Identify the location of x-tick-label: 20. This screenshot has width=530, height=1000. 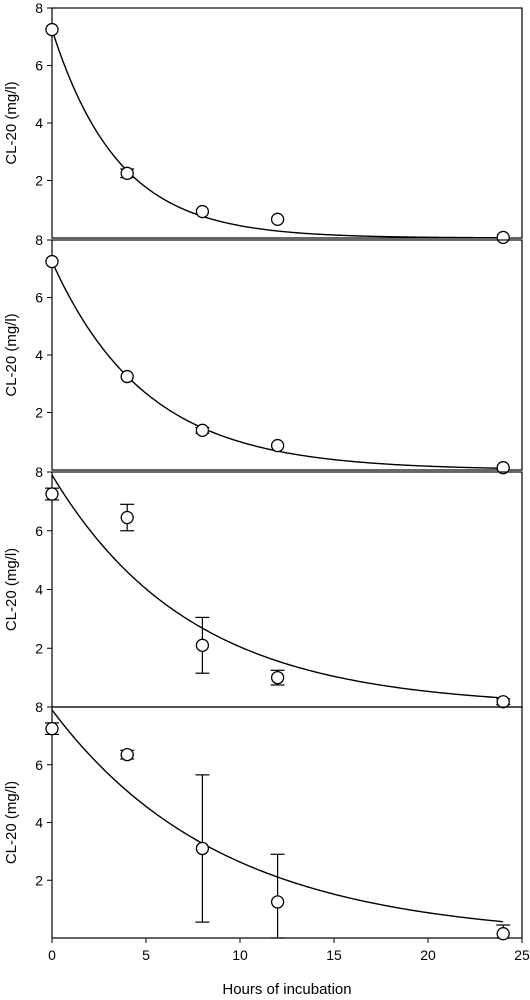
(428, 955).